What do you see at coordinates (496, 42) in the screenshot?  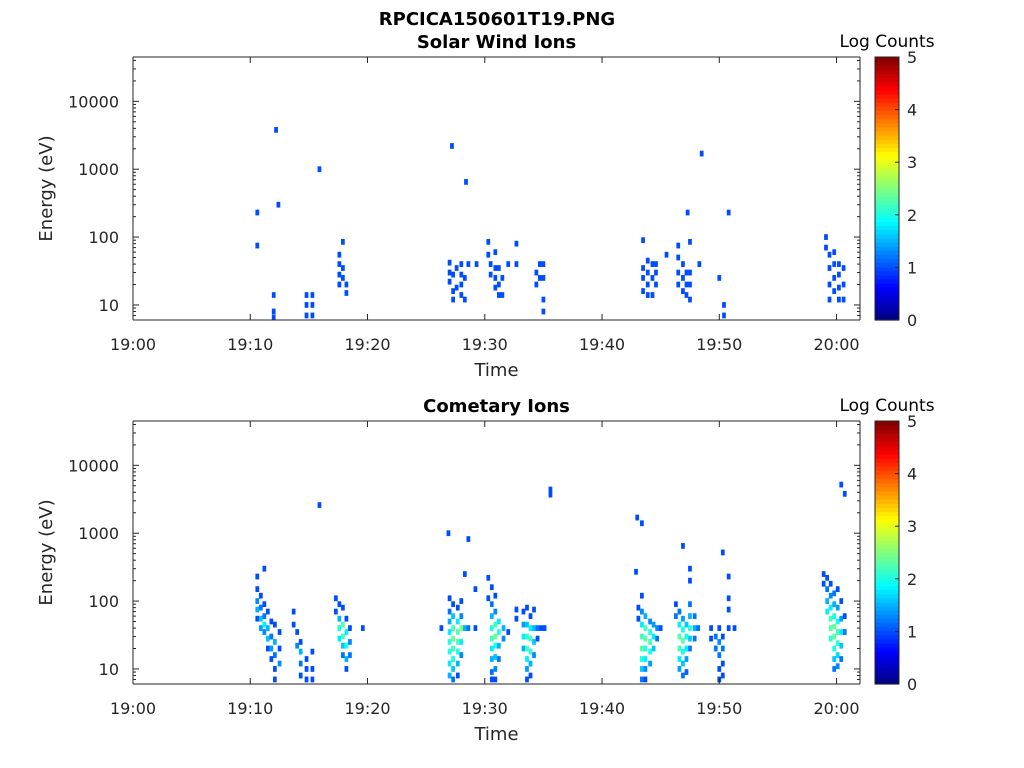 I see `panel-title: Solar Wind Ions` at bounding box center [496, 42].